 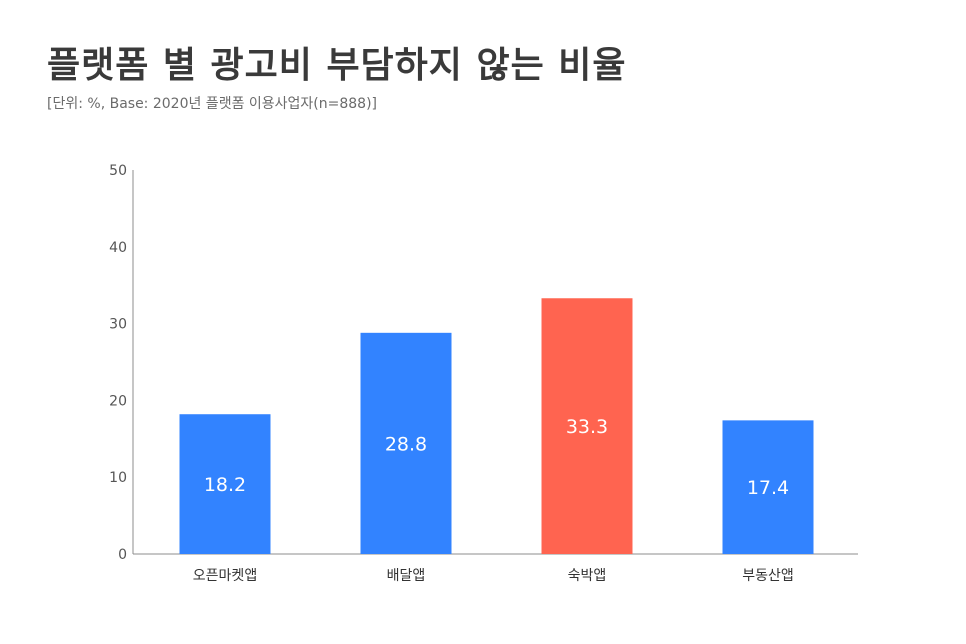 What do you see at coordinates (118, 401) in the screenshot?
I see `y-tick-label: 20` at bounding box center [118, 401].